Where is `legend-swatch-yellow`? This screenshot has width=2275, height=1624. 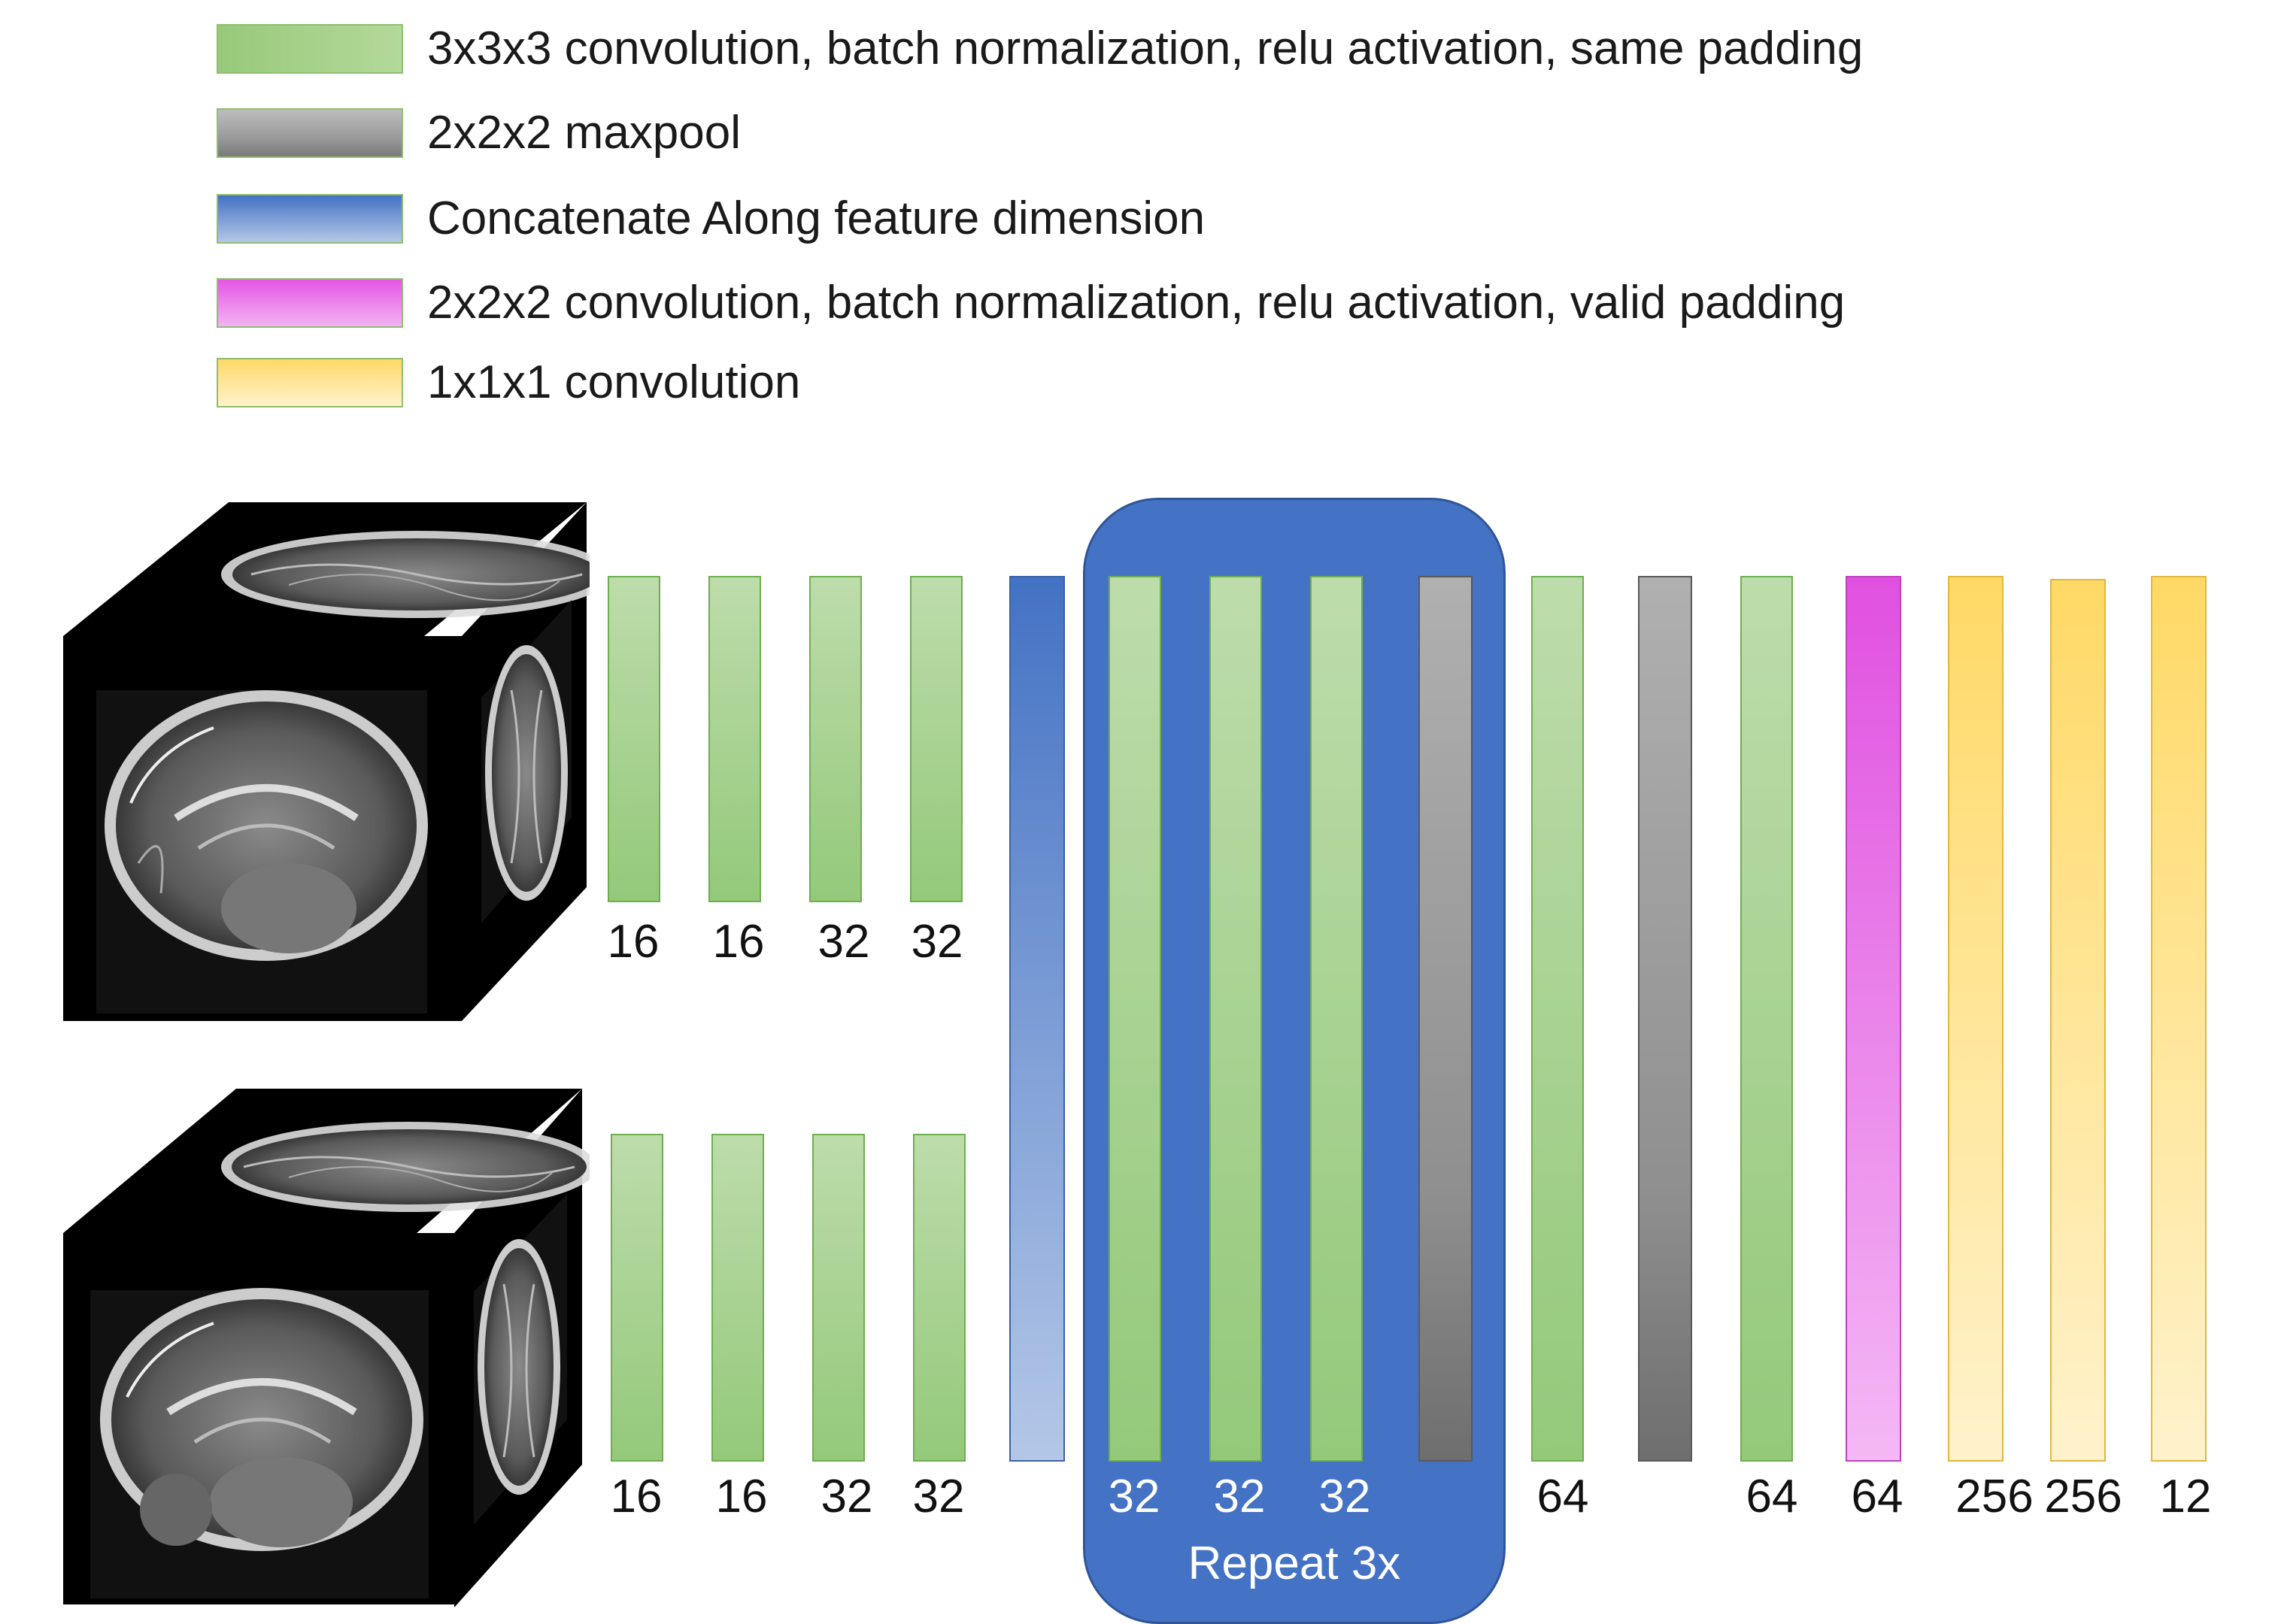
legend-swatch-yellow is located at coordinates (310, 383).